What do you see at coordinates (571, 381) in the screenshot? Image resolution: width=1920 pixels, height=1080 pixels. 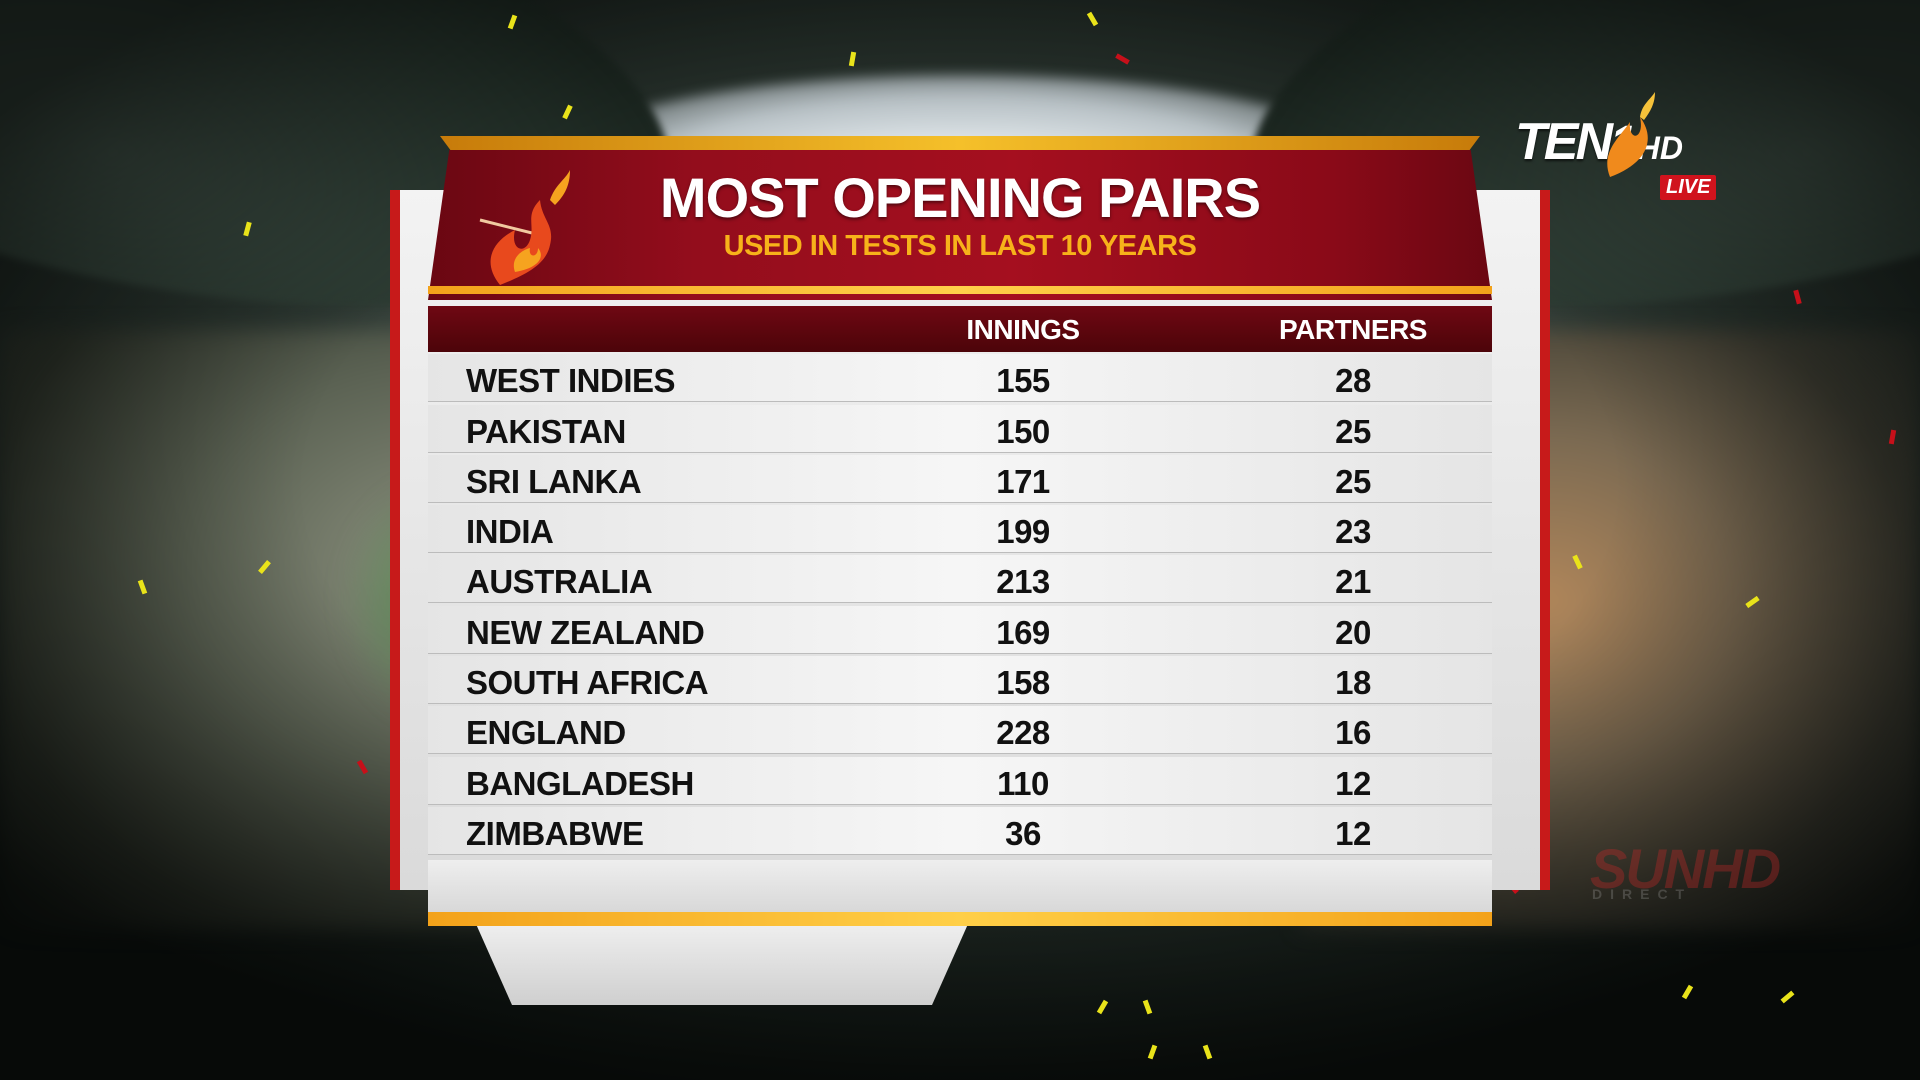 I see `team-name: WEST INDIES` at bounding box center [571, 381].